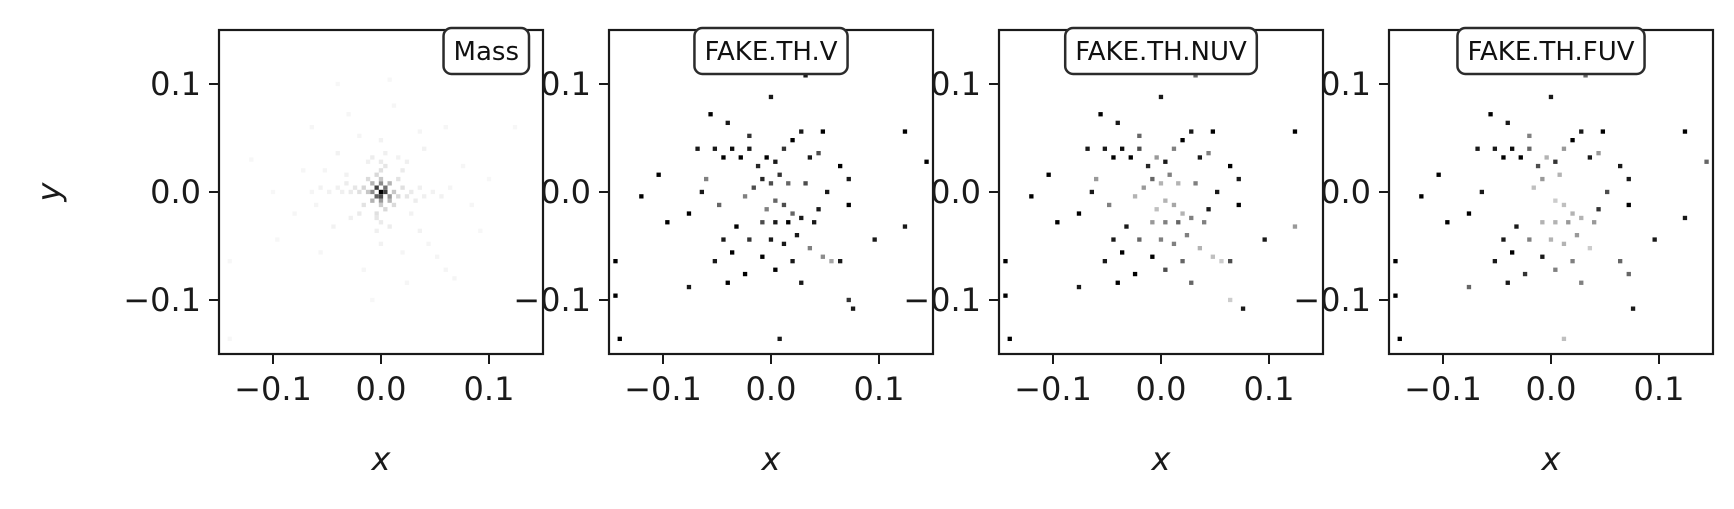 Image resolution: width=1734 pixels, height=509 pixels. I want to click on legend-box, so click(1551, 51).